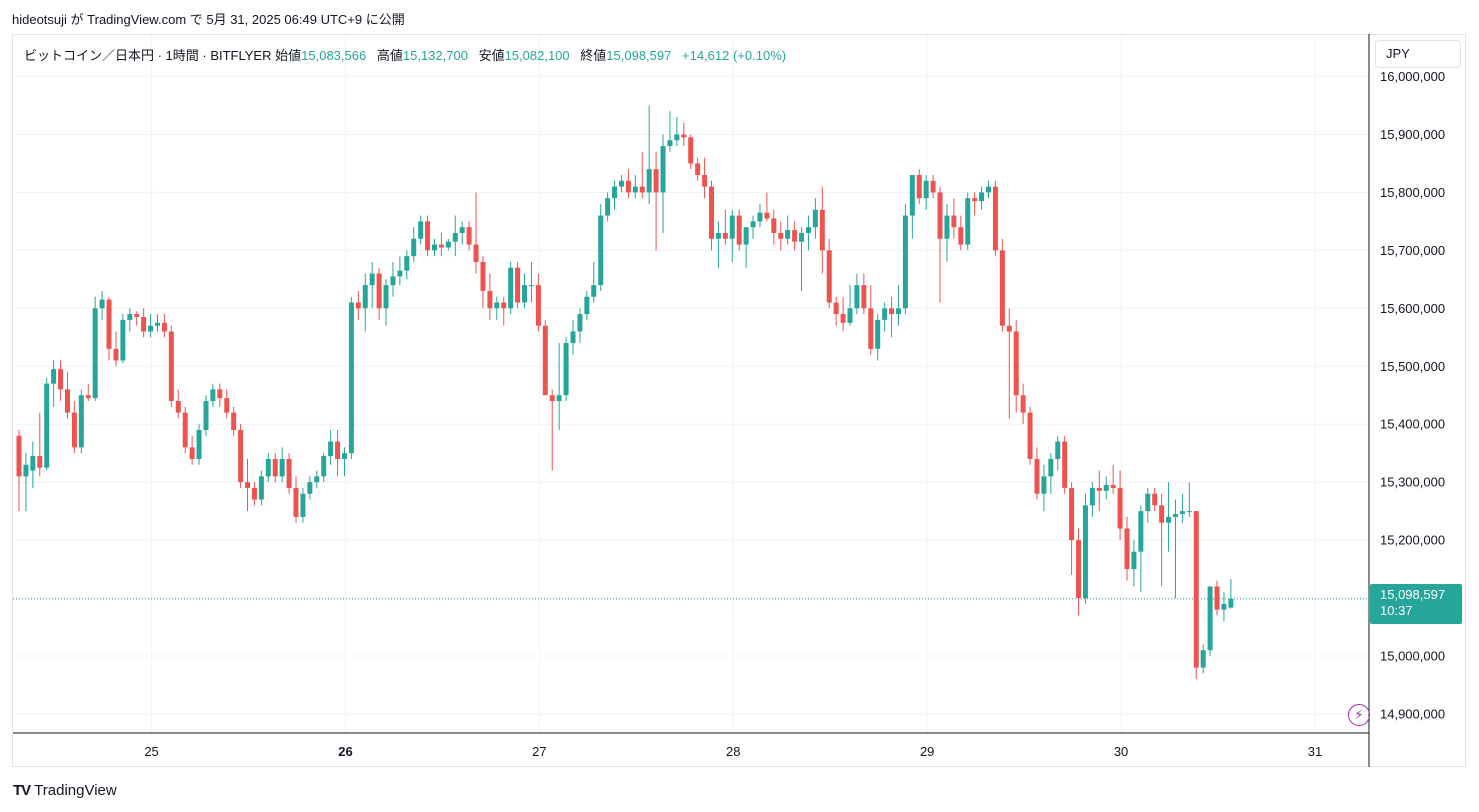  I want to click on tradingview-logo: TV TradingView, so click(65, 790).